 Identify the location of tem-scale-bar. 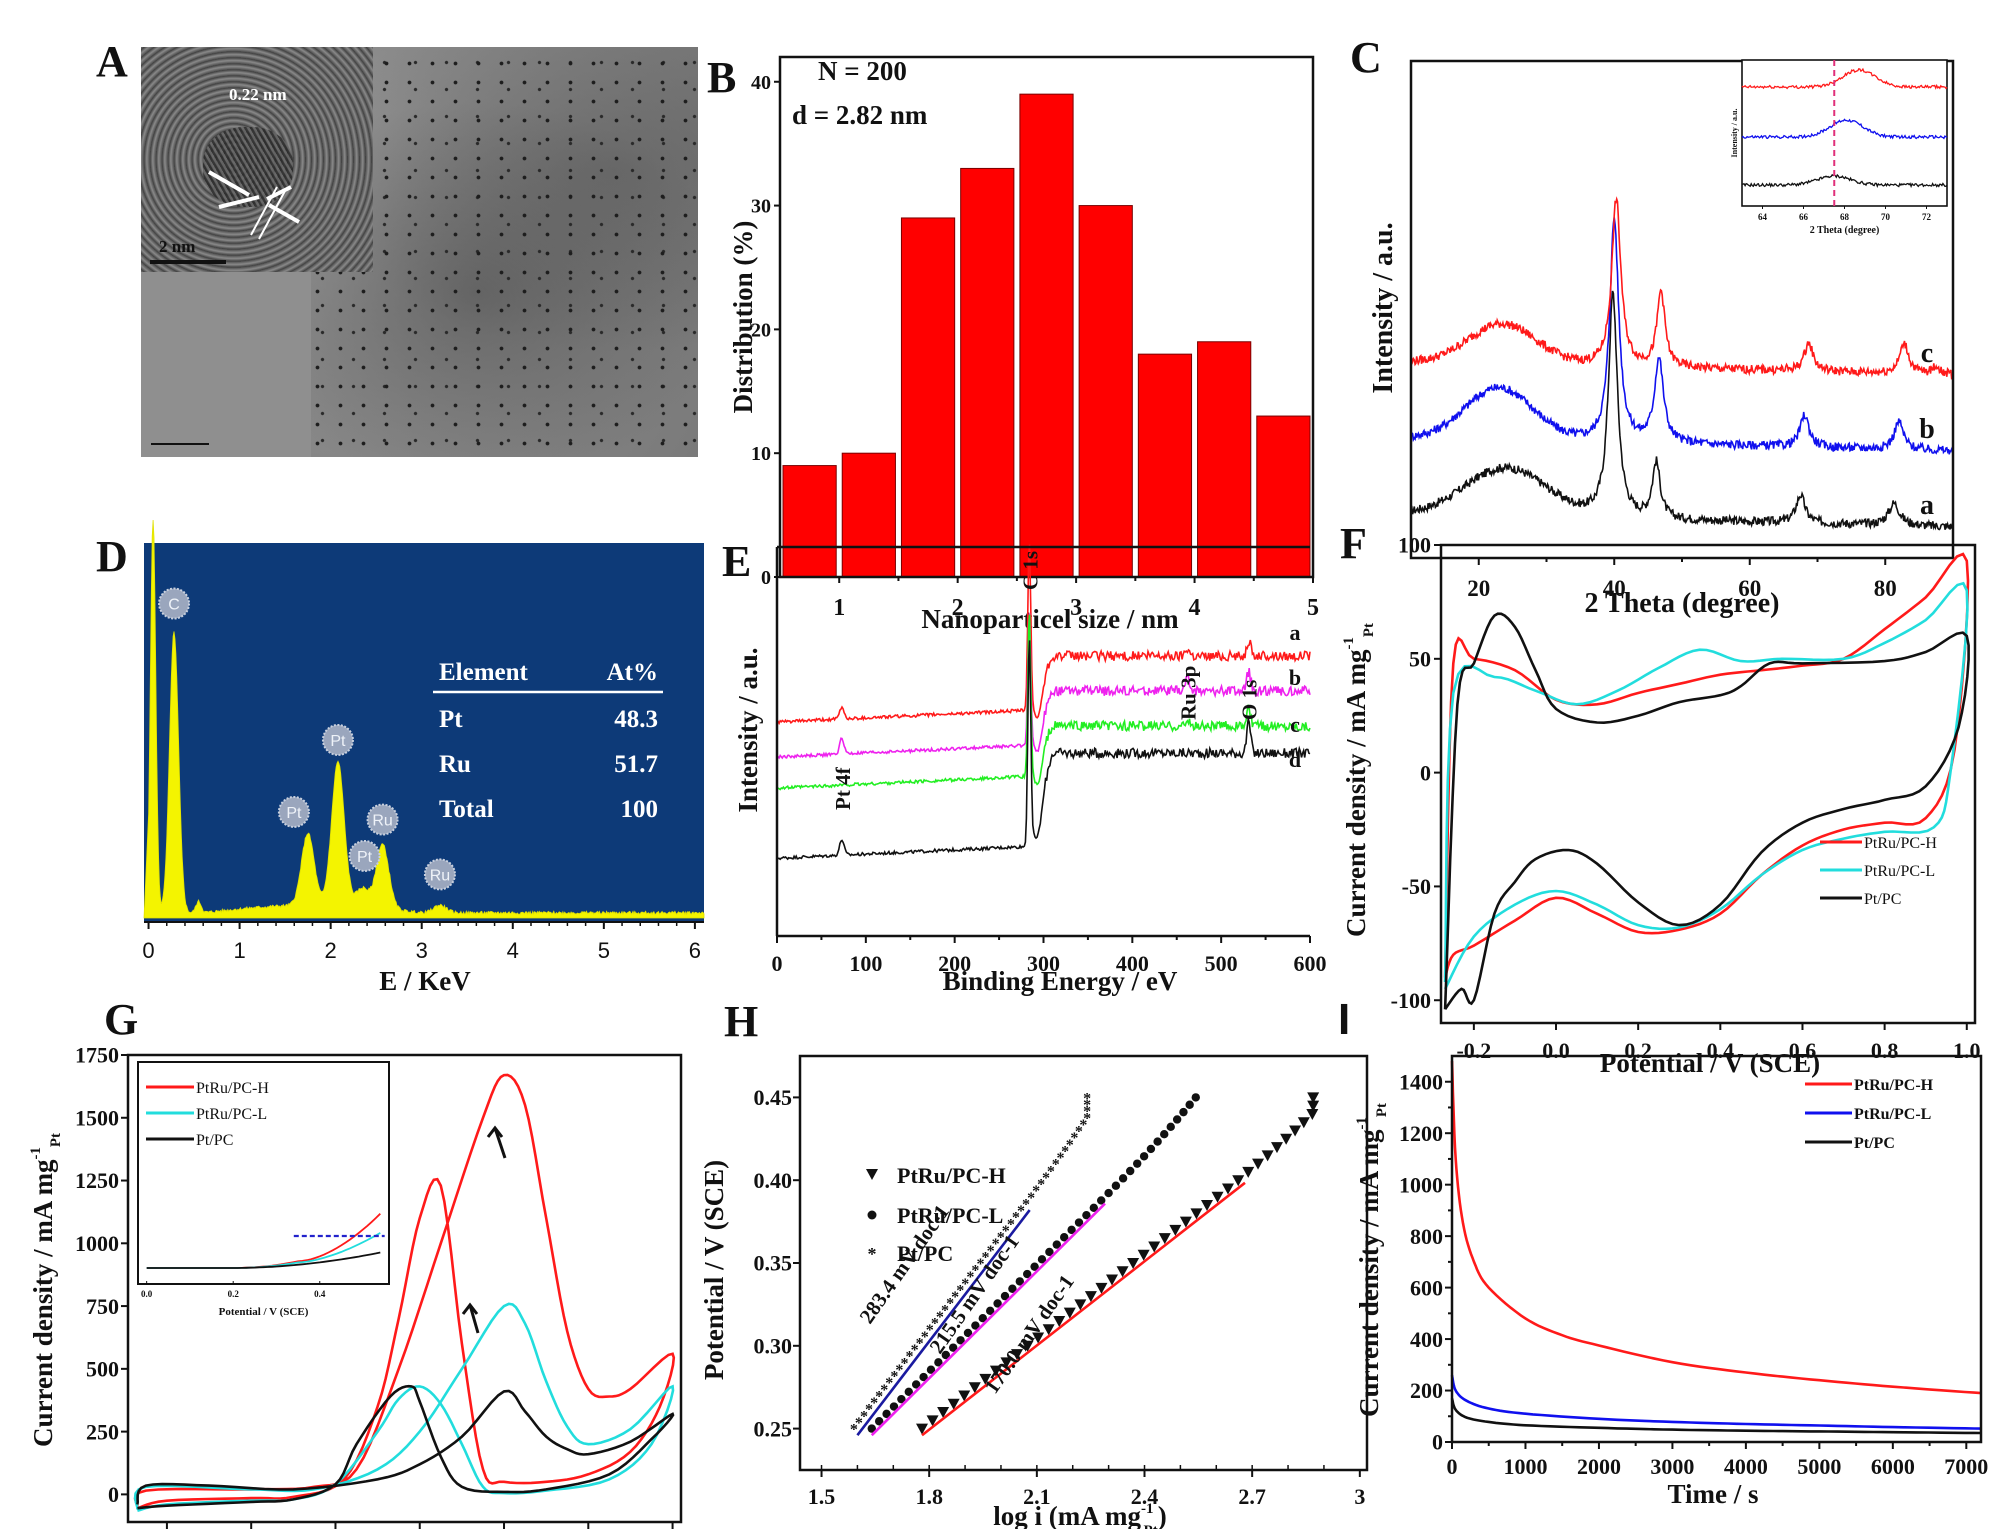
(180, 444).